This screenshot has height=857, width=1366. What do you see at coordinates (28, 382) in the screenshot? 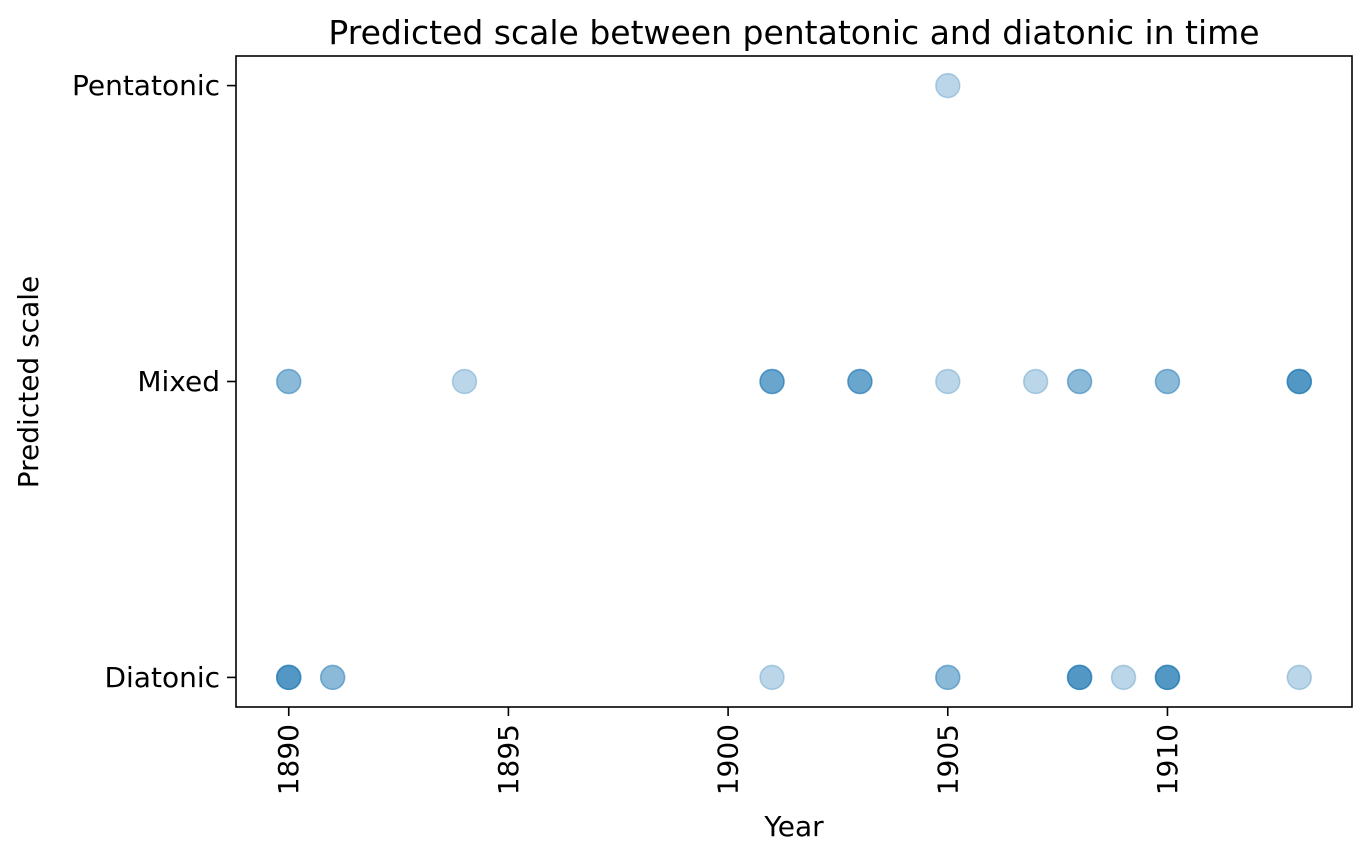
I see `y-axis-label: Predicted scale` at bounding box center [28, 382].